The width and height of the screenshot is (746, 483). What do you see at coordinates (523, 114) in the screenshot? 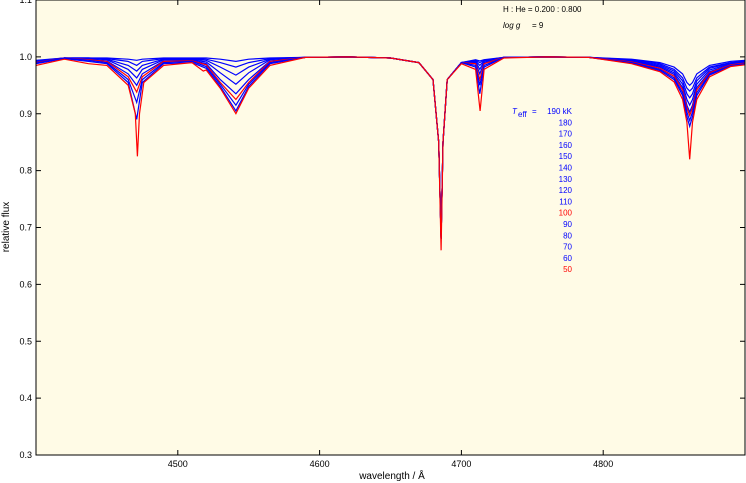
I see `legend-title-subscript: eff` at bounding box center [523, 114].